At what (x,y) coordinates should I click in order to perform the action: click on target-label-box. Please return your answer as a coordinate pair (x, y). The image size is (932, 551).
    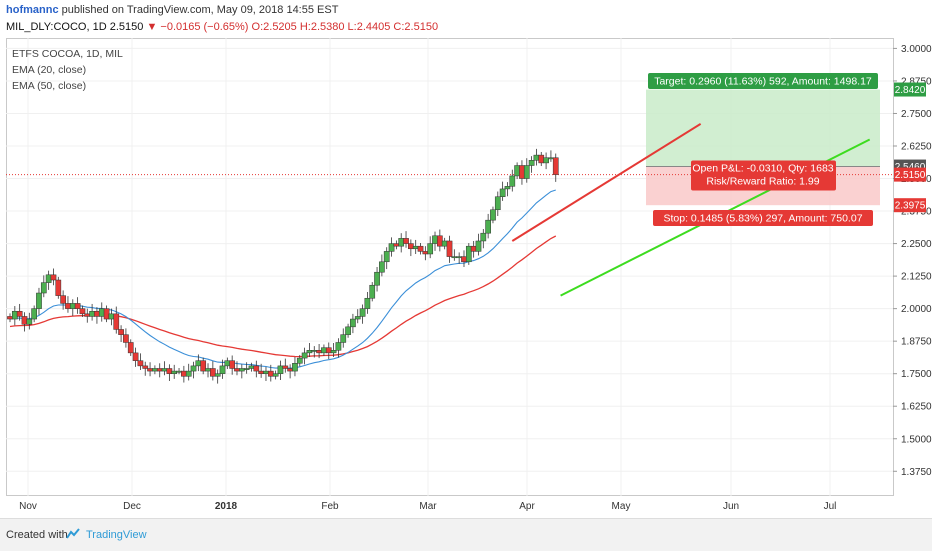
    Looking at the image, I should click on (763, 81).